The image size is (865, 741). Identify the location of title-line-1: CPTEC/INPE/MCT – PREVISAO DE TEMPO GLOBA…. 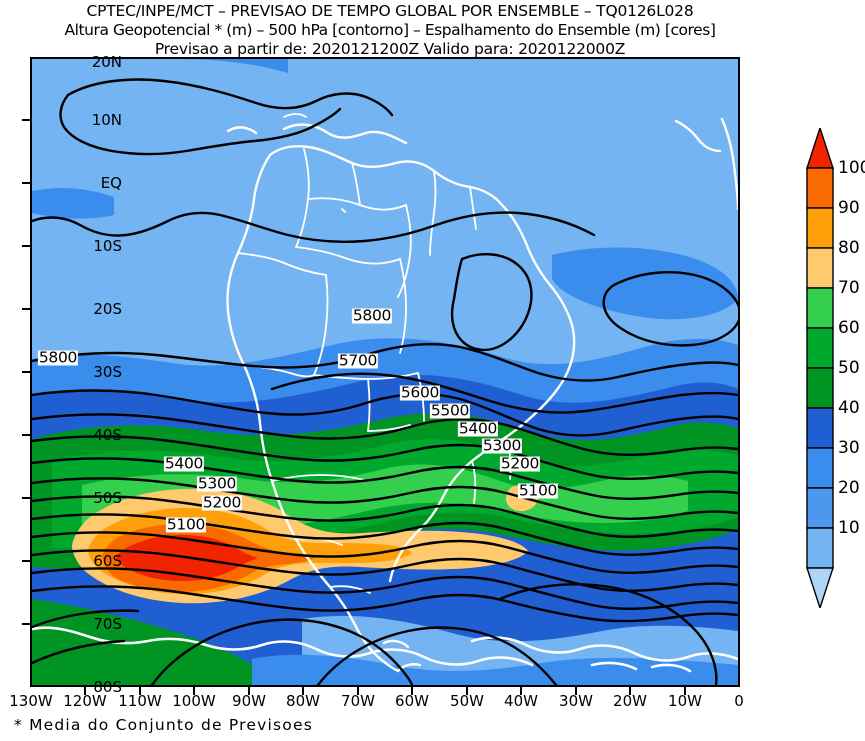
(390, 11).